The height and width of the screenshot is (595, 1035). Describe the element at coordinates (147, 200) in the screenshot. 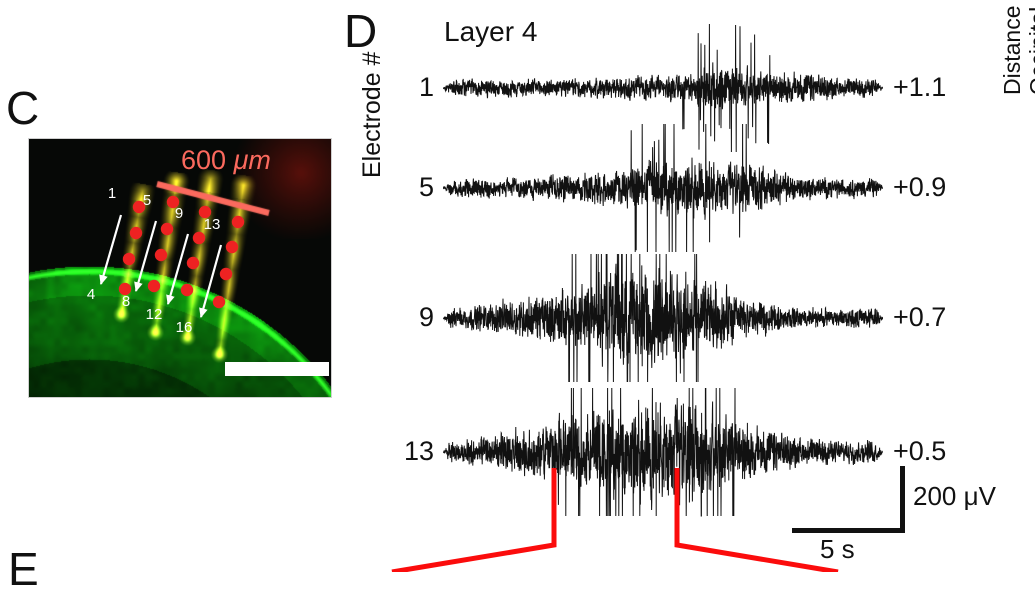

I see `electrode-index-label: 5` at that location.